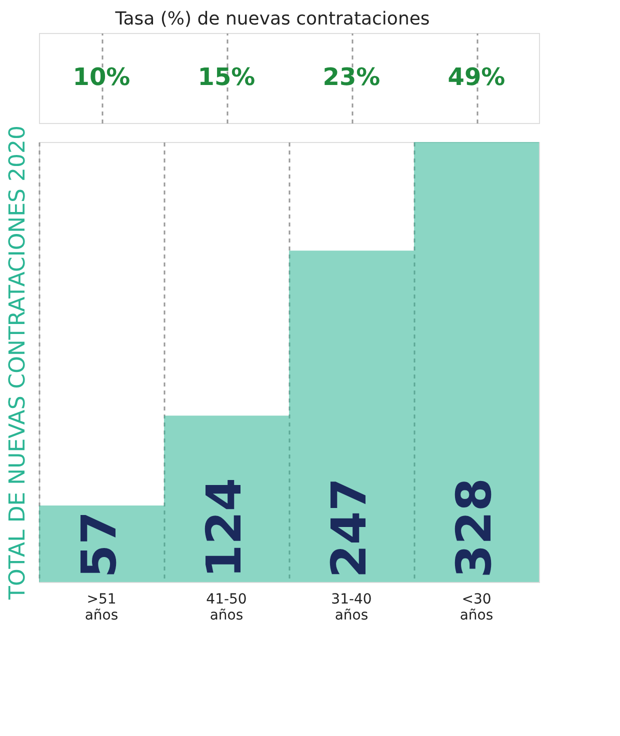 Image resolution: width=620 pixels, height=736 pixels. Describe the element at coordinates (350, 528) in the screenshot. I see `data-label: 247` at that location.